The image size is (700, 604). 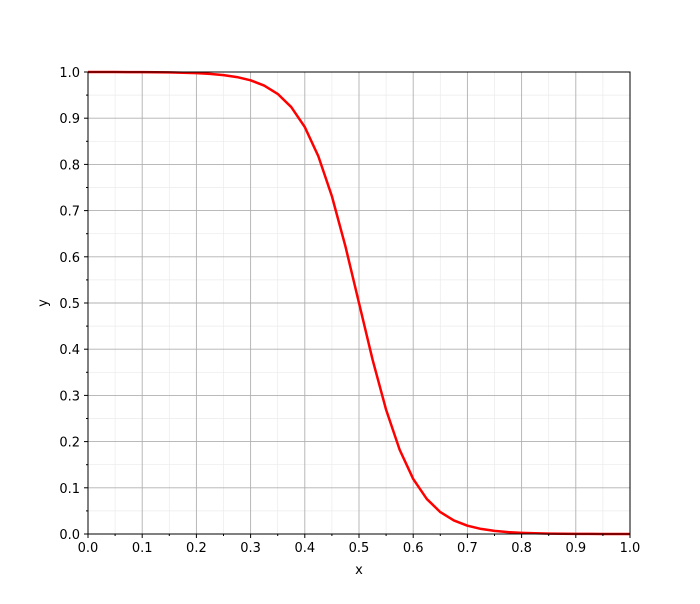 I want to click on y-tick-label: 0.7, so click(x=69, y=212).